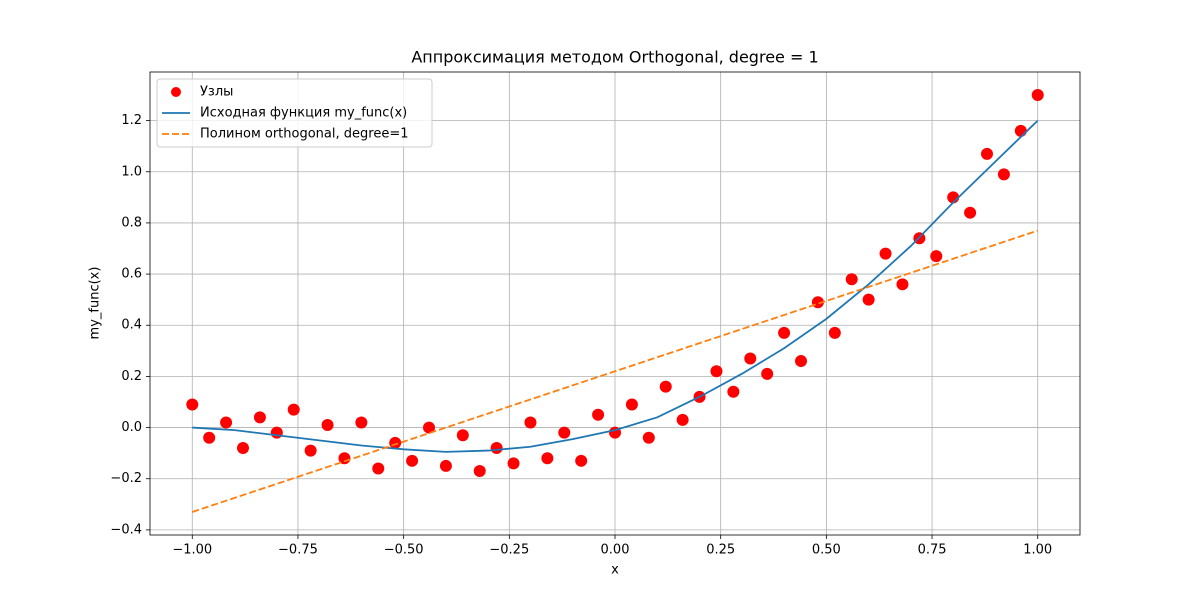 This screenshot has height=600, width=1200. I want to click on legend-label: Узлы, so click(216, 92).